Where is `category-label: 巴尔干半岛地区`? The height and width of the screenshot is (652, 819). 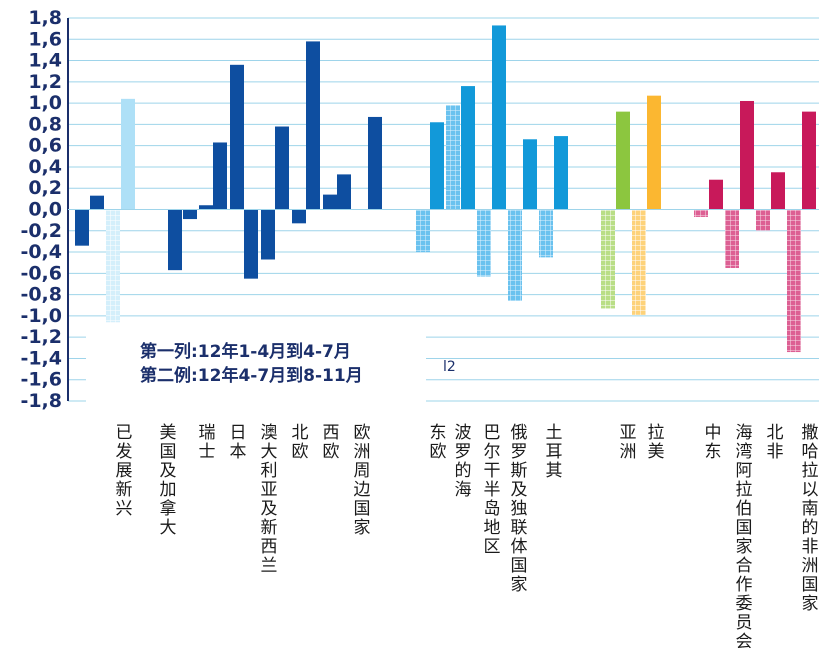 category-label: 巴尔干半岛地区 is located at coordinates (492, 490).